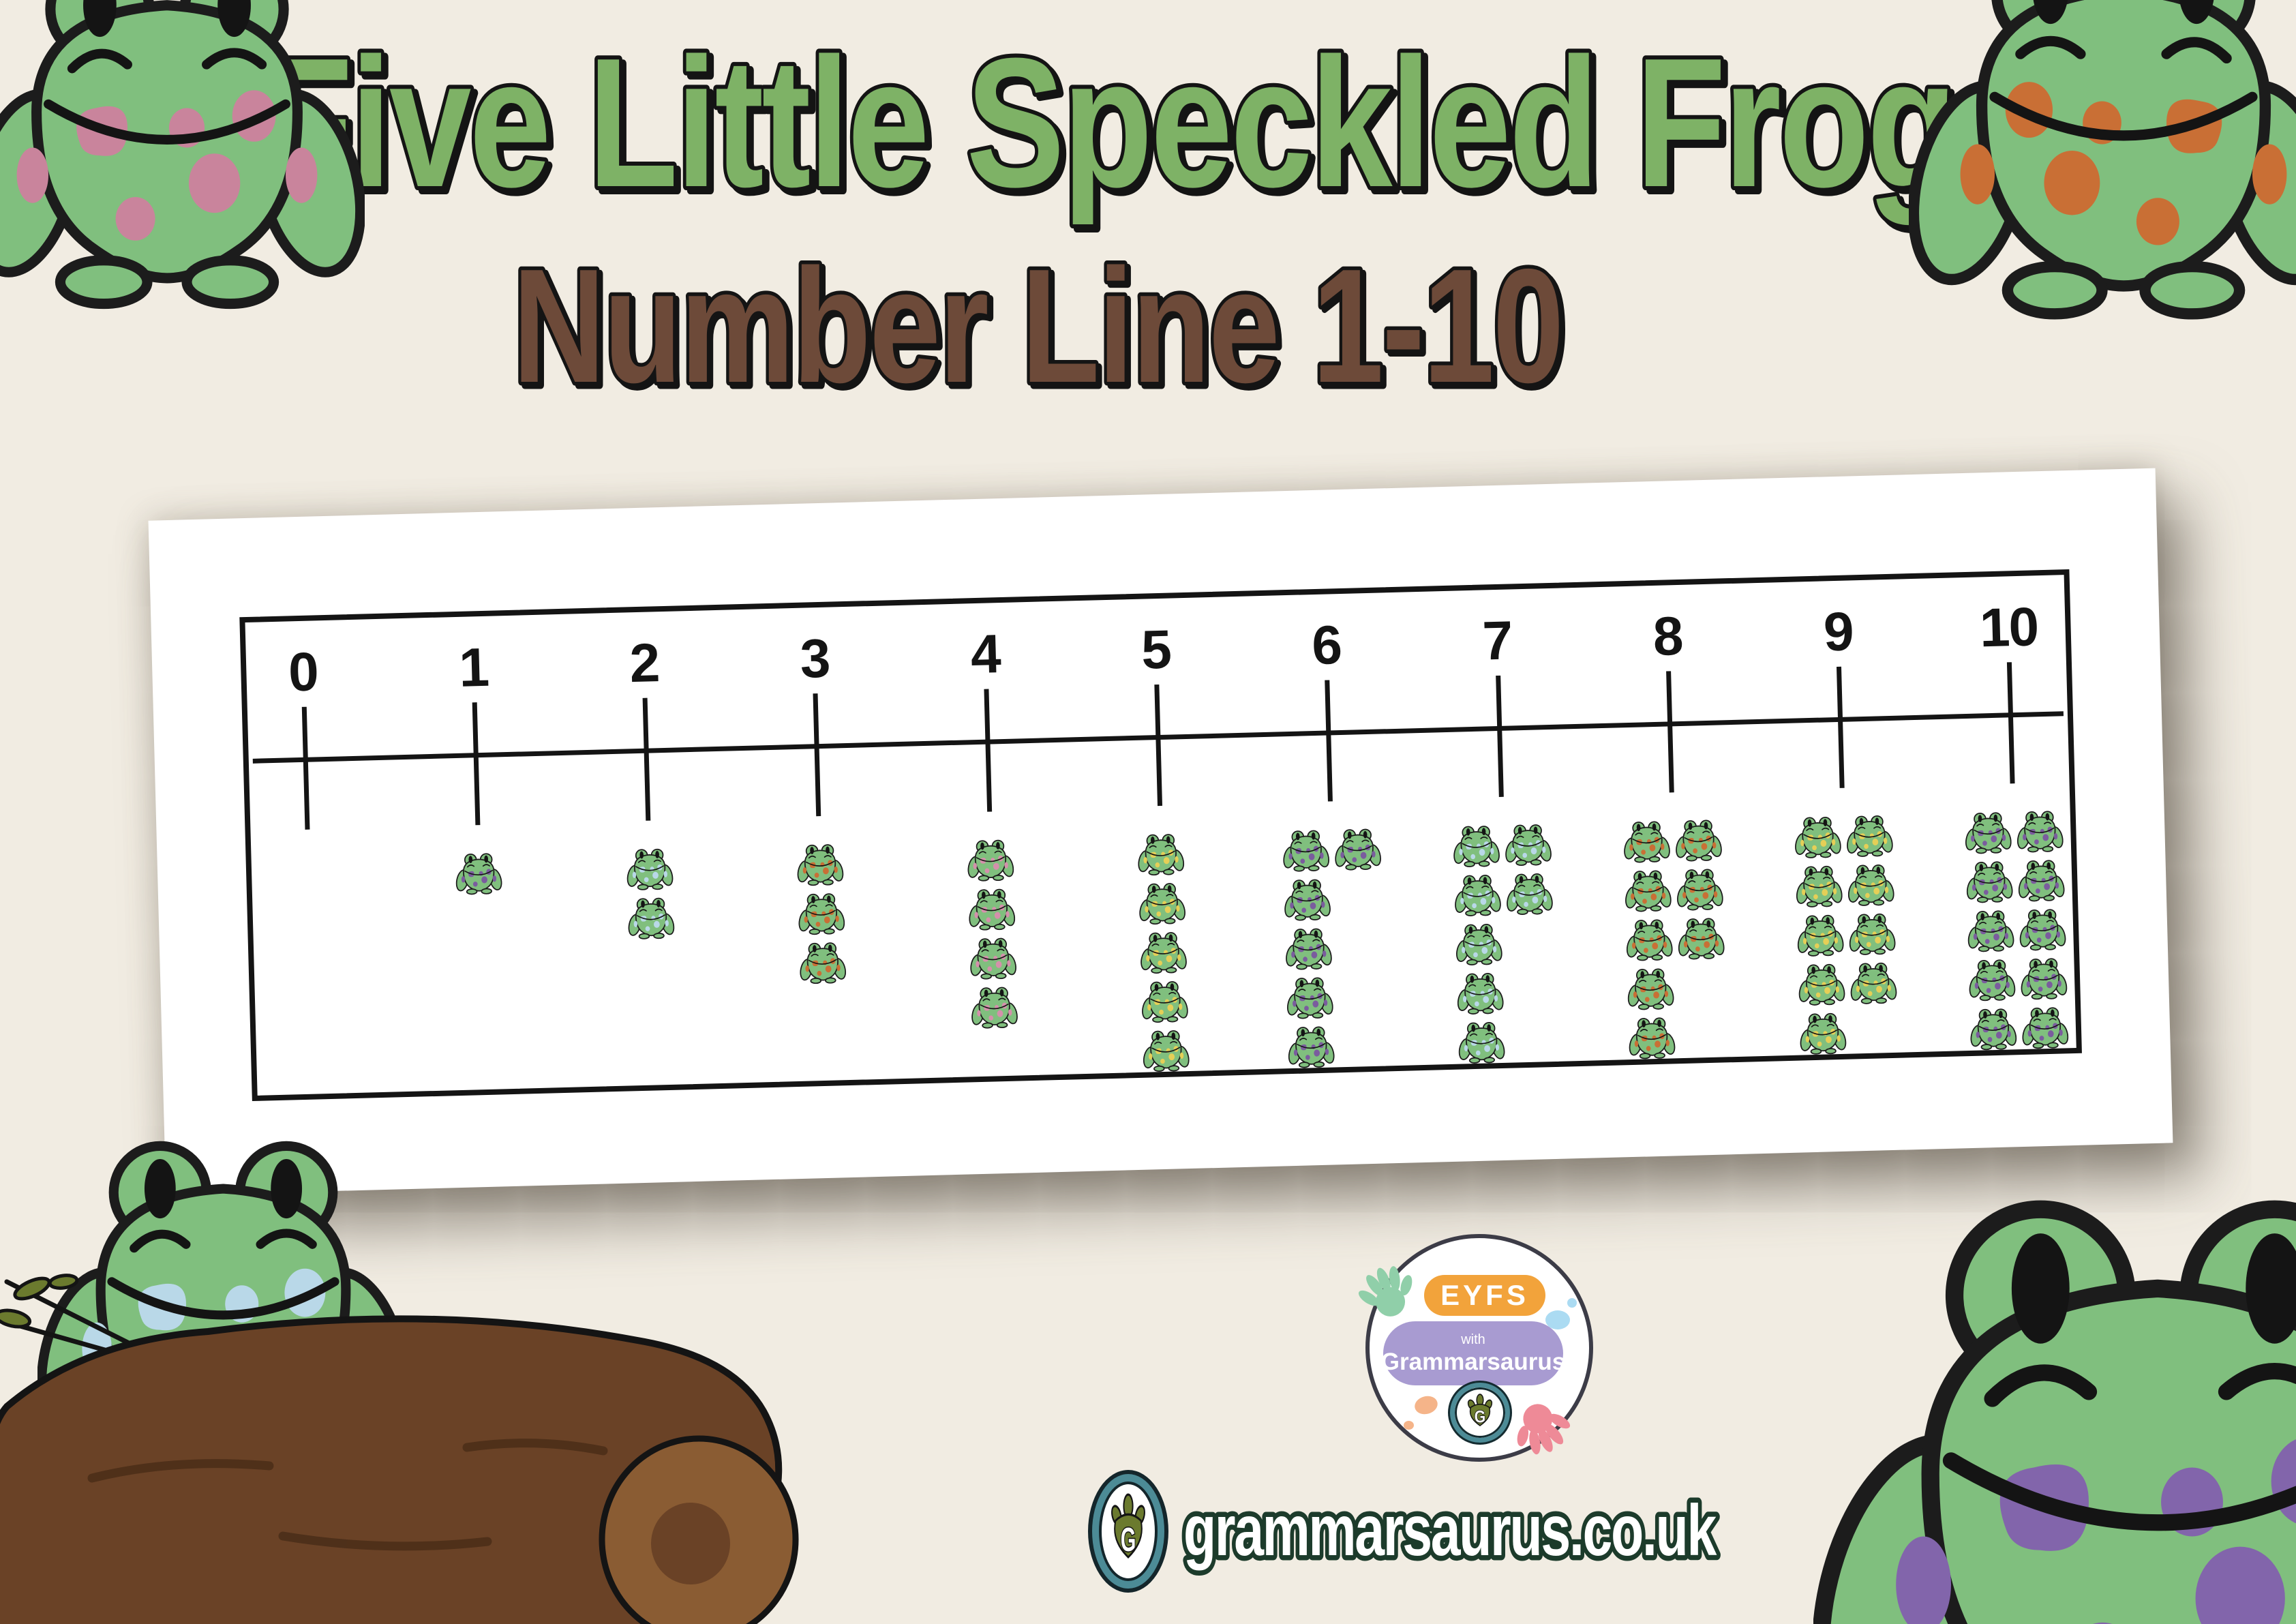  Describe the element at coordinates (985, 654) in the screenshot. I see `number-label: 4` at that location.